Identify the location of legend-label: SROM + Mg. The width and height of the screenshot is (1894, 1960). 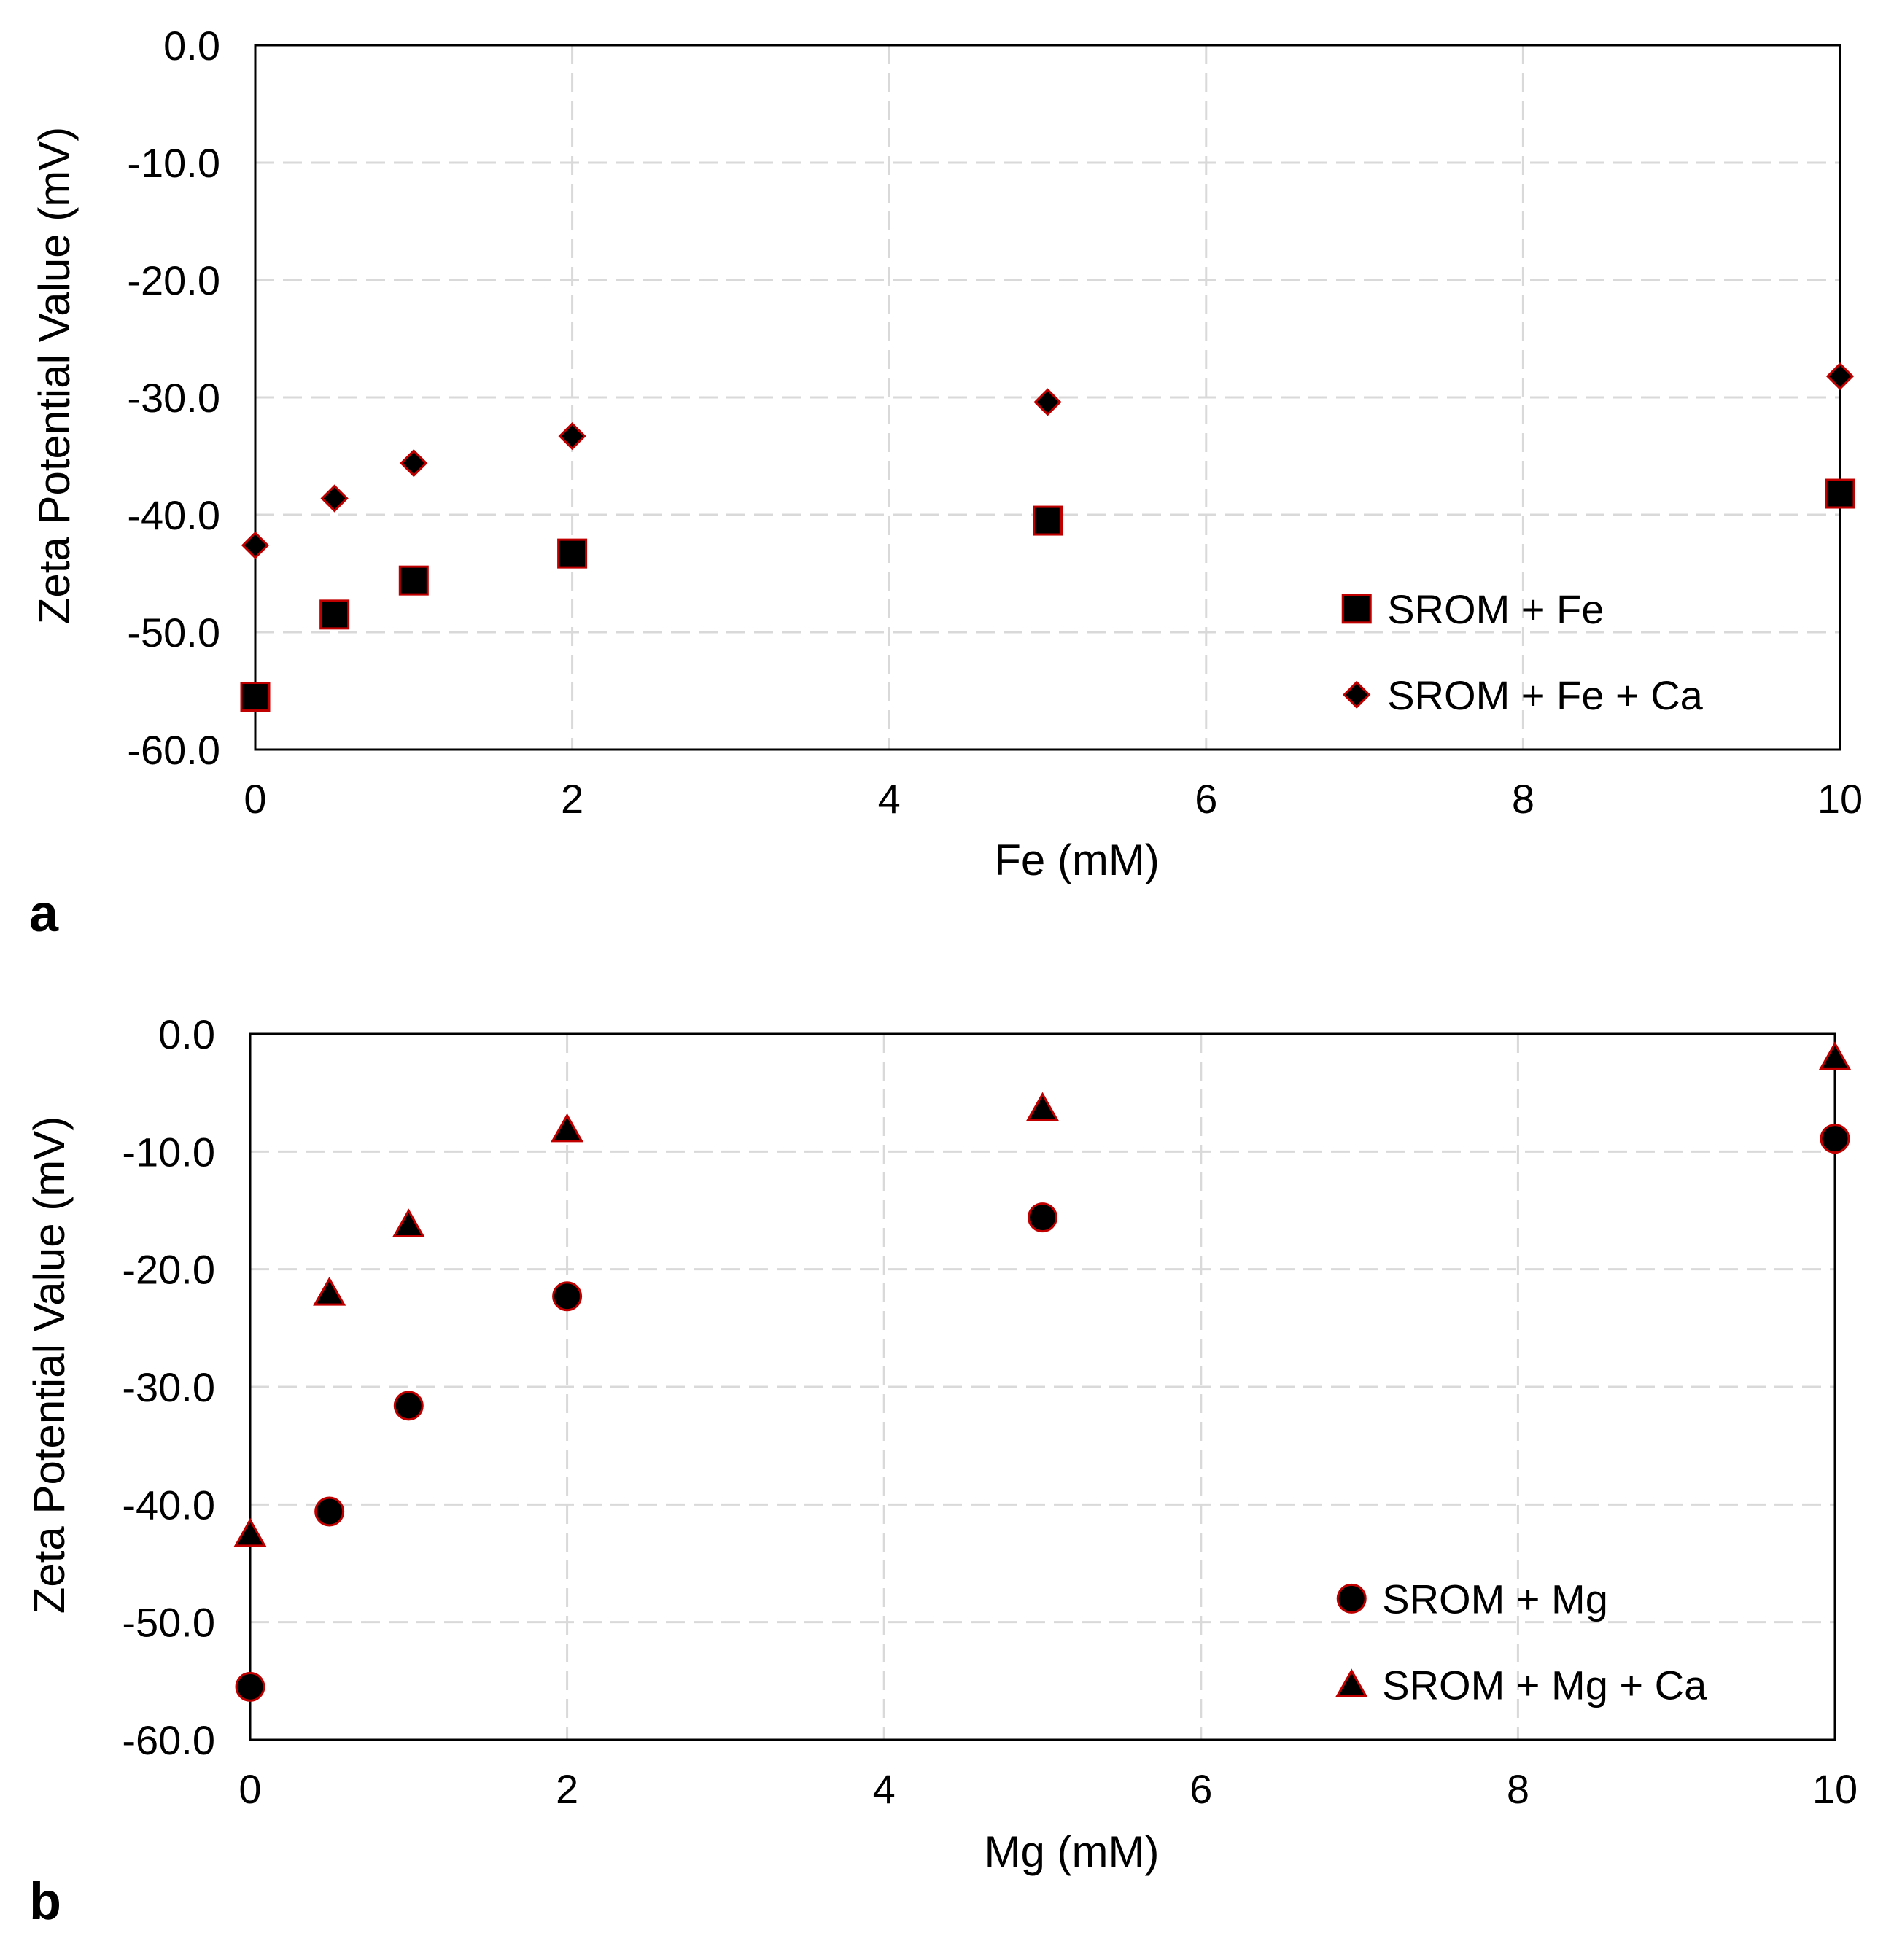
(1495, 1599).